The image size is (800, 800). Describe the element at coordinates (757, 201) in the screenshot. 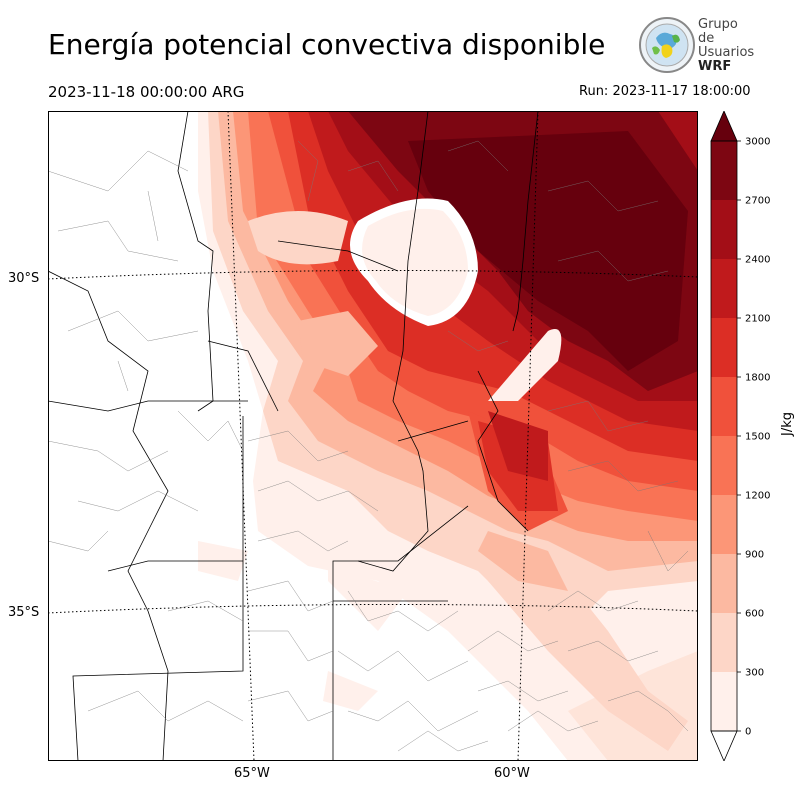

I see `colorbar-tick-label: 2700` at that location.